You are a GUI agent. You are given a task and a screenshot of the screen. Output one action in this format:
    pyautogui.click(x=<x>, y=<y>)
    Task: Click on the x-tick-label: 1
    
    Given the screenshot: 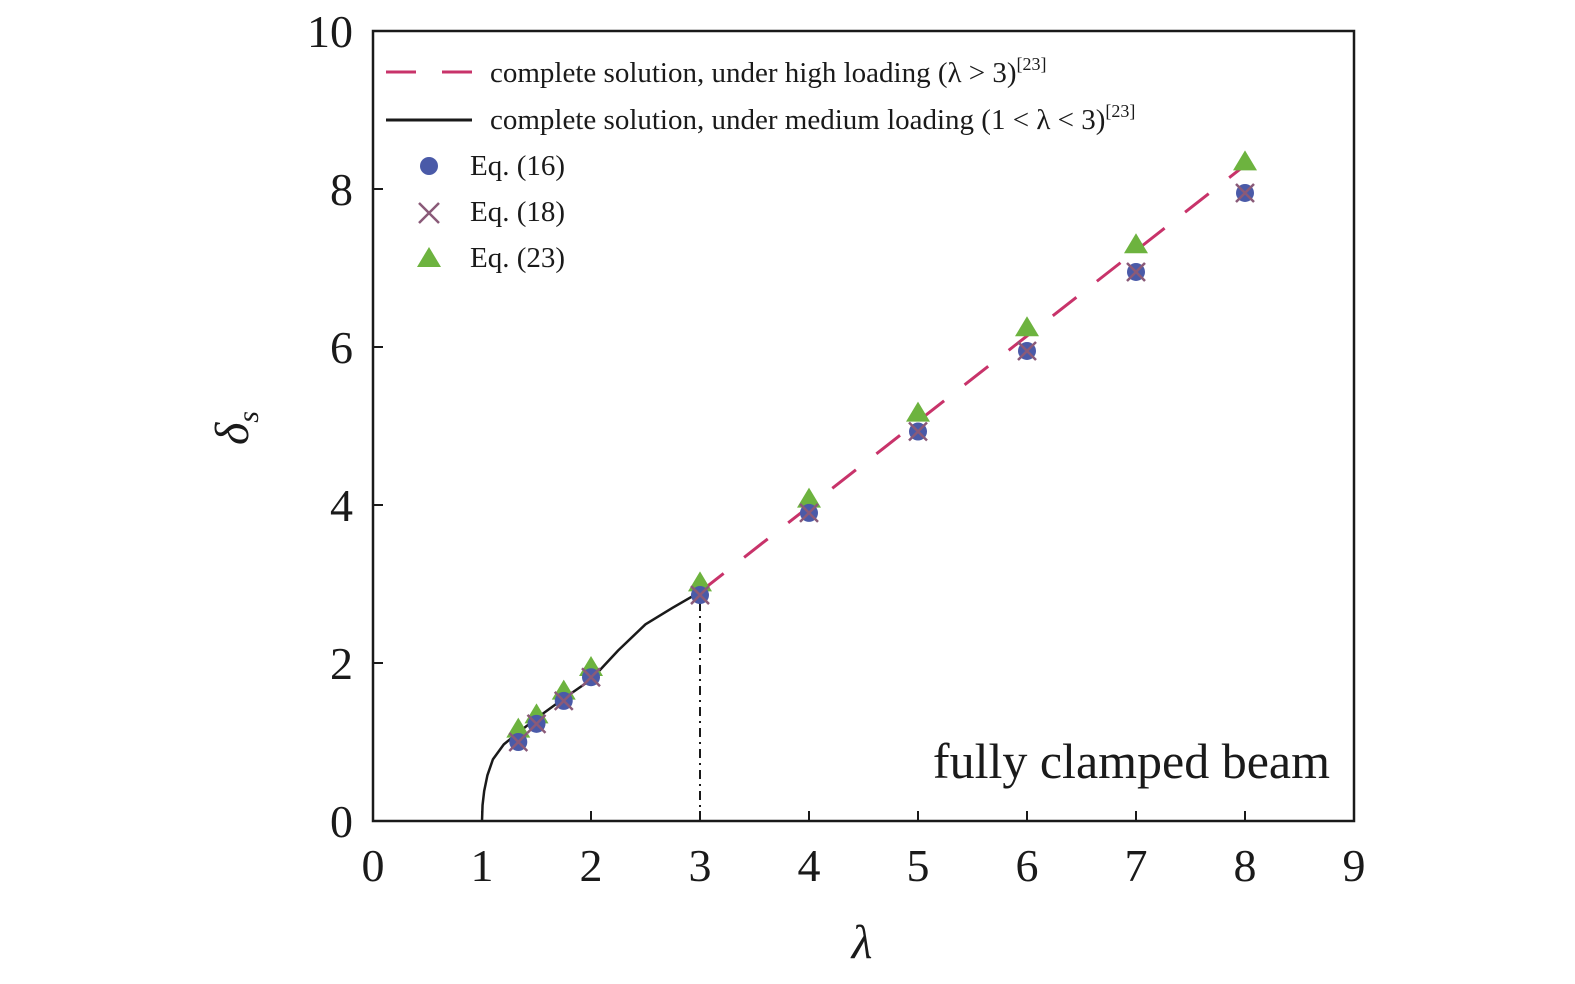 What is the action you would take?
    pyautogui.click(x=482, y=865)
    